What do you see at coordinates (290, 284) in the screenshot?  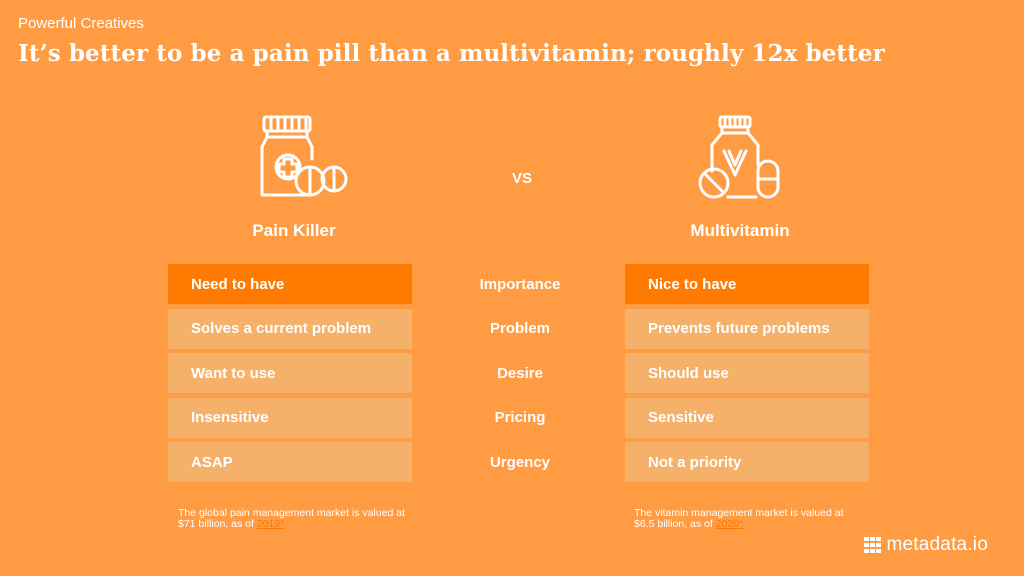 I see `pain-killer-row-importance: Need to have` at bounding box center [290, 284].